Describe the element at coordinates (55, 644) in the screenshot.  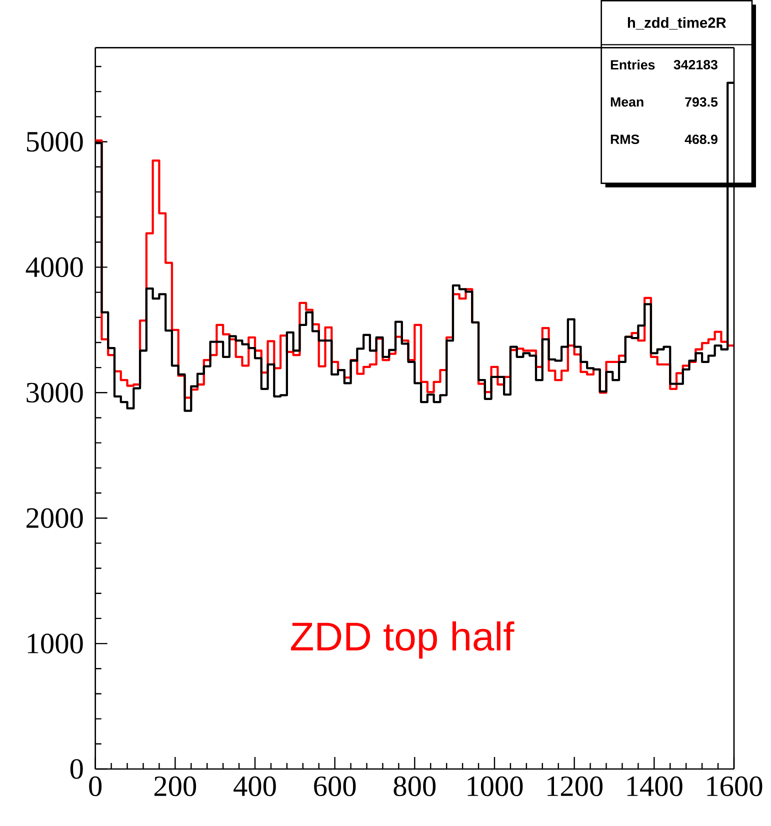
I see `y-tick-label: 1000` at that location.